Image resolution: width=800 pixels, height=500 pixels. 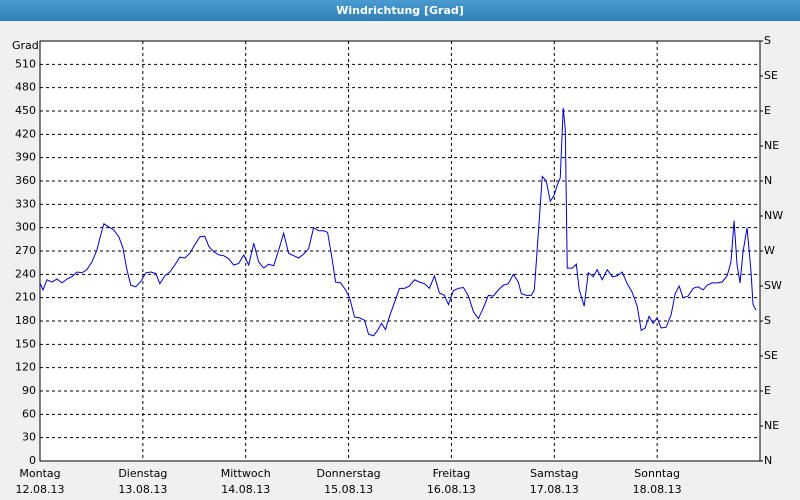 What do you see at coordinates (142, 489) in the screenshot?
I see `x-tick-label: 13.08.13` at bounding box center [142, 489].